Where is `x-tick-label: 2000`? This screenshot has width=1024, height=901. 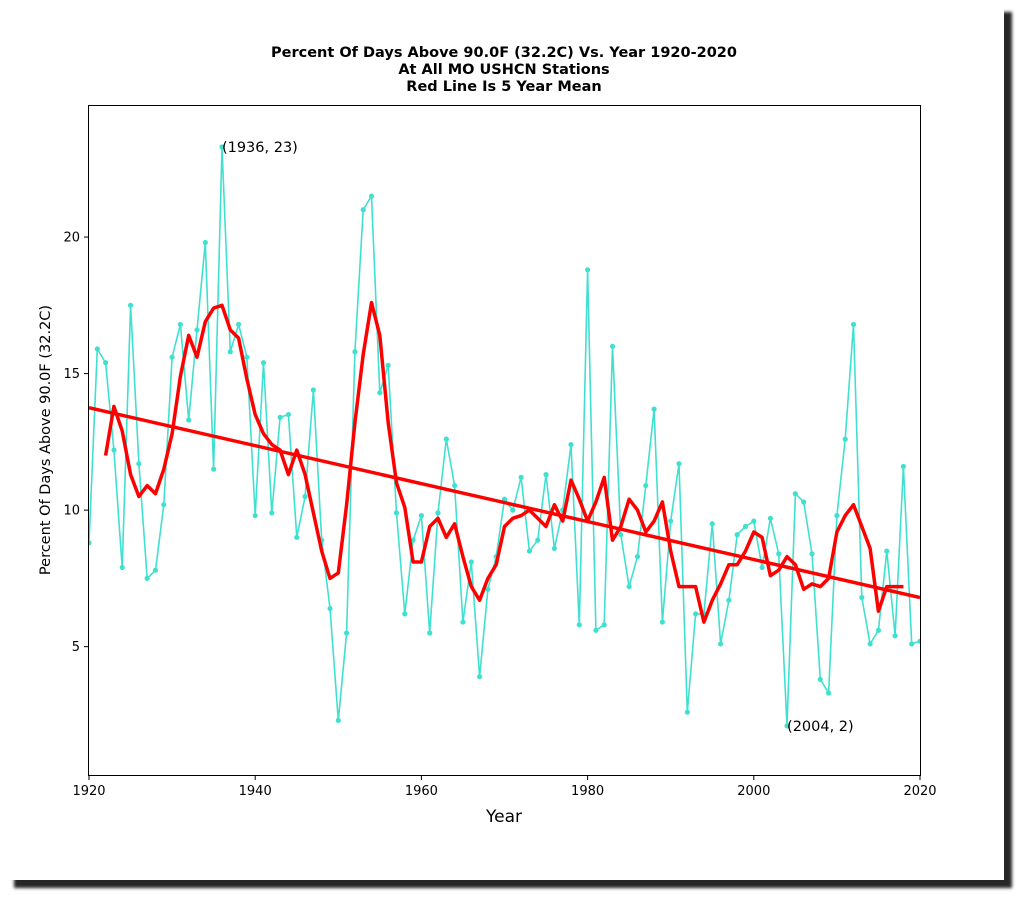
x-tick-label: 2000 is located at coordinates (753, 791).